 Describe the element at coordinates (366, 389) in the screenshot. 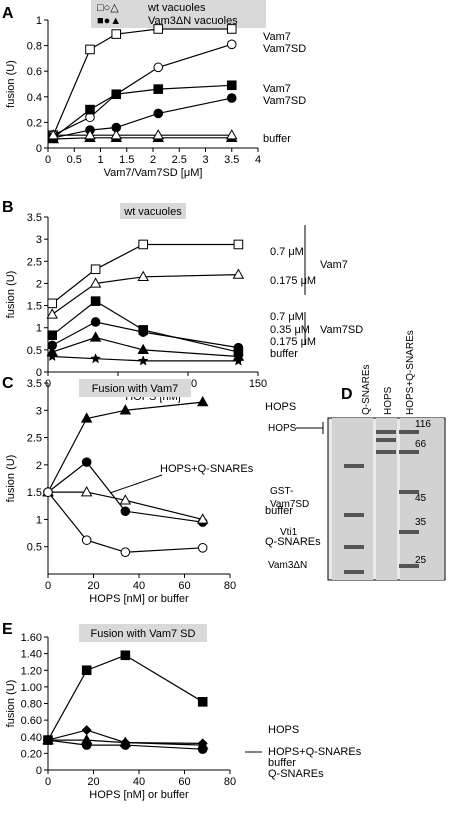

I see `lane-label-1: Q-SNAREs` at that location.